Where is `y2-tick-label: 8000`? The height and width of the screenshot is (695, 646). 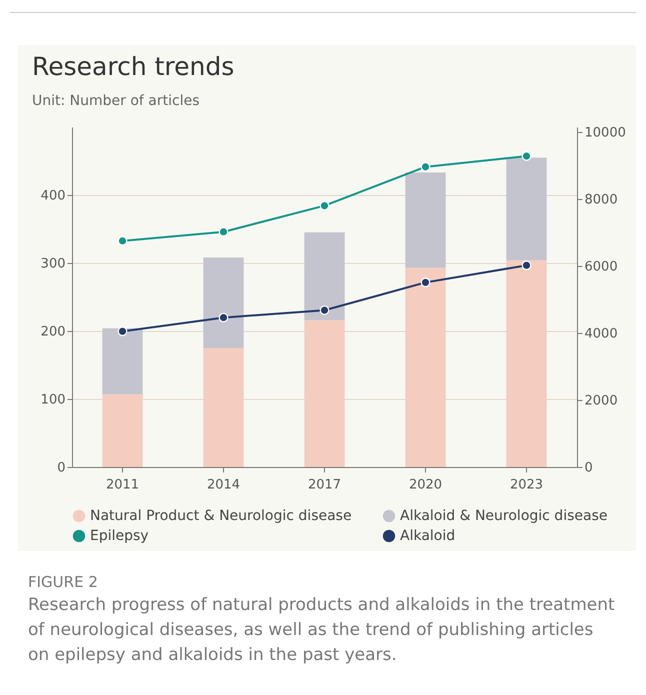 y2-tick-label: 8000 is located at coordinates (601, 200).